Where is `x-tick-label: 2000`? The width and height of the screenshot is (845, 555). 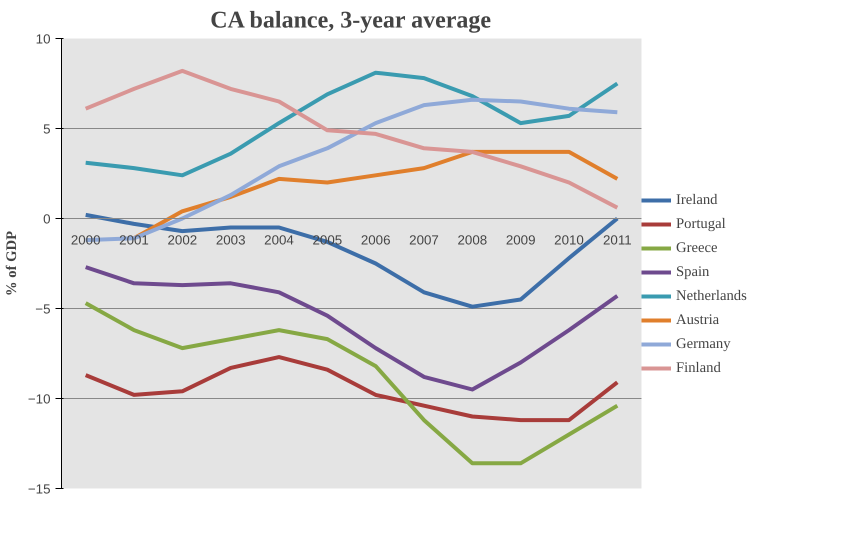
x-tick-label: 2000 is located at coordinates (85, 240).